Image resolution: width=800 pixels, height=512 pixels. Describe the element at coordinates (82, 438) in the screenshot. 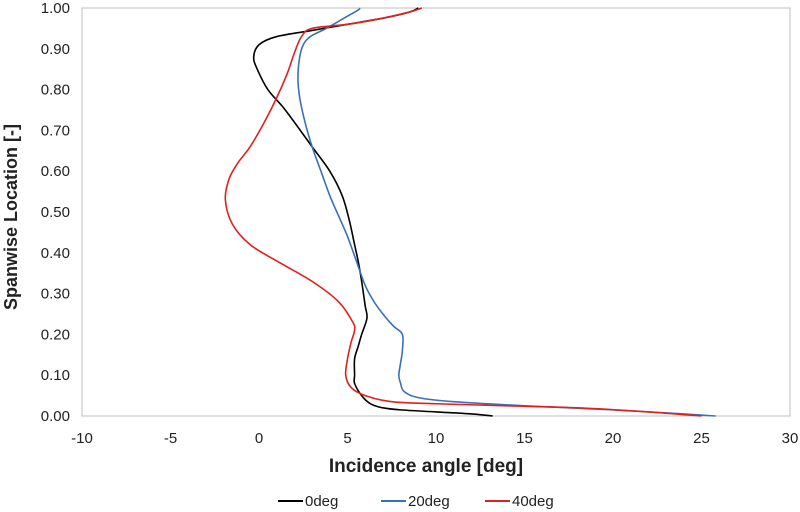

I see `x-tick-label: -10` at that location.